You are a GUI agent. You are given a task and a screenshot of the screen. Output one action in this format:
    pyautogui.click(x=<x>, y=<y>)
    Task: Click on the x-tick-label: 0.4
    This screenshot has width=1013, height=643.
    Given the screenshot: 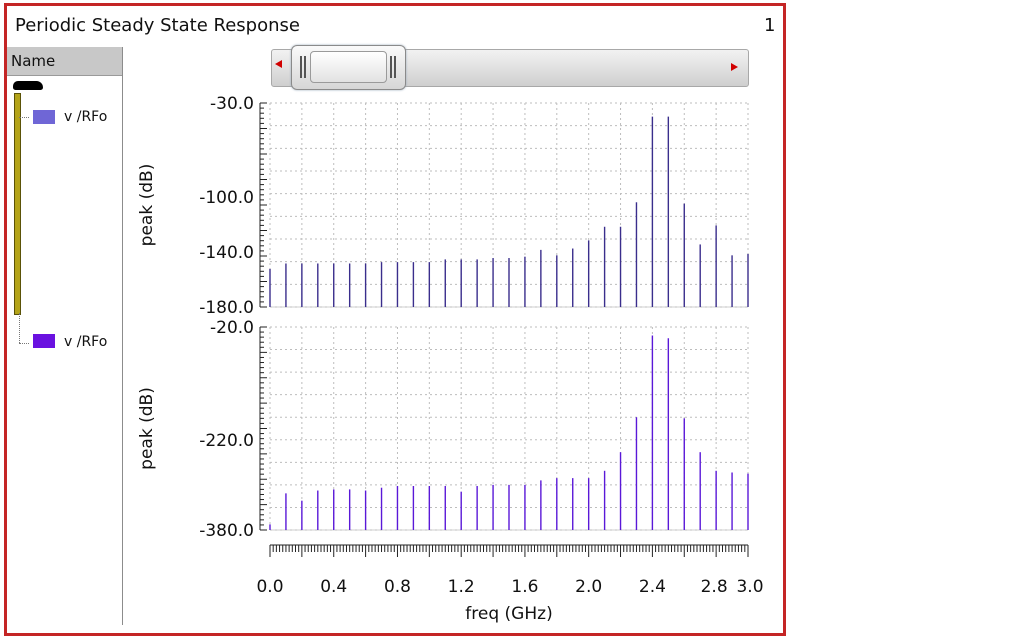 What is the action you would take?
    pyautogui.click(x=333, y=587)
    